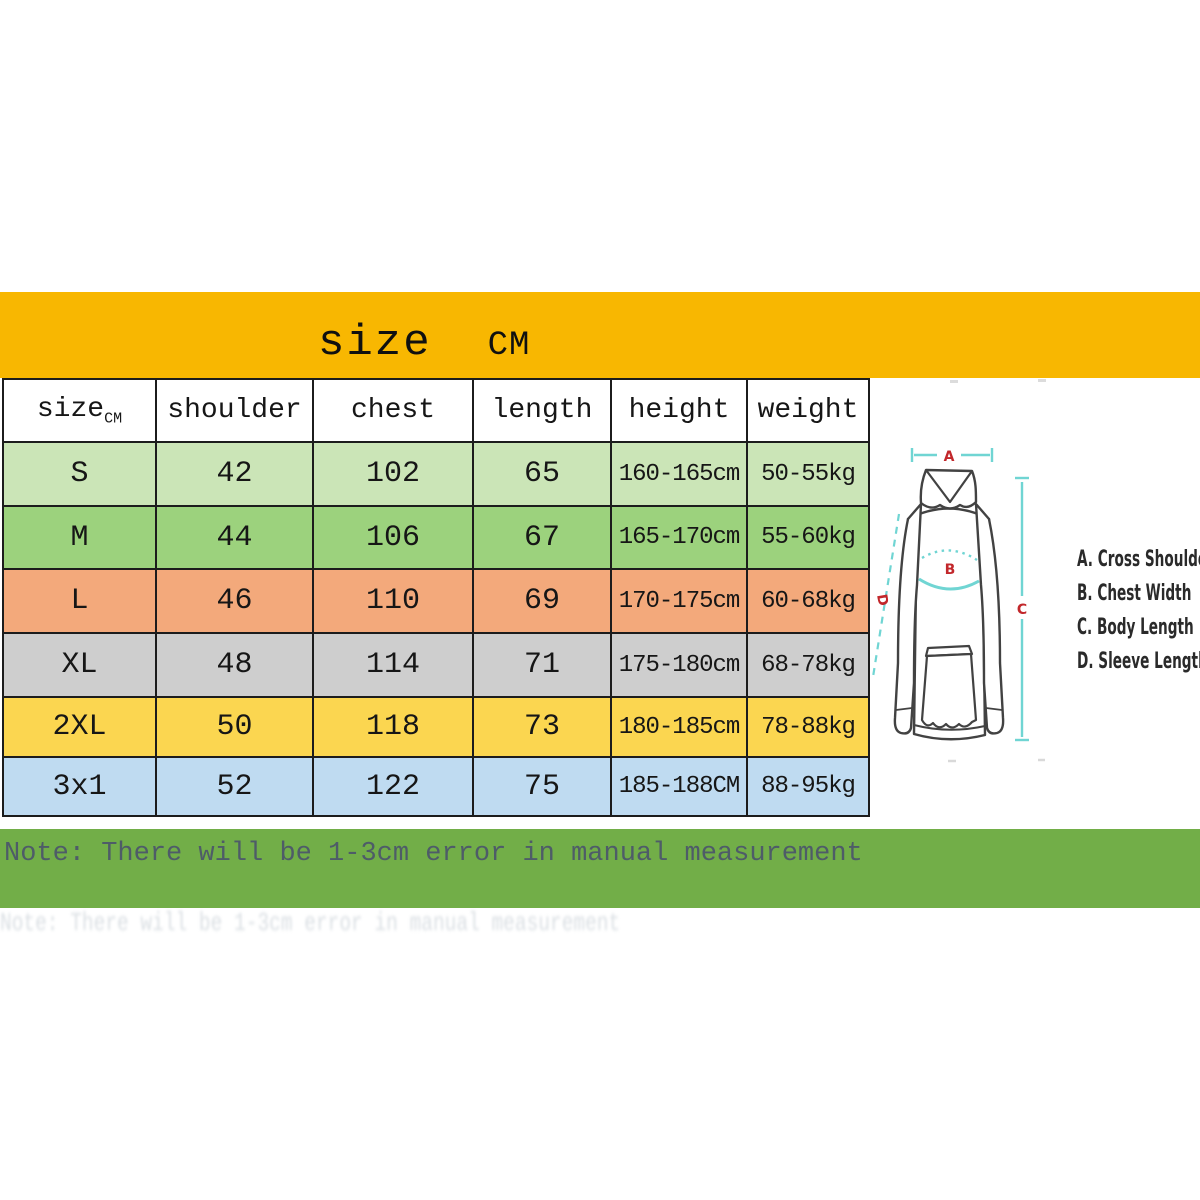 This screenshot has height=1200, width=1200. Describe the element at coordinates (393, 537) in the screenshot. I see `cell-chest: 106` at that location.